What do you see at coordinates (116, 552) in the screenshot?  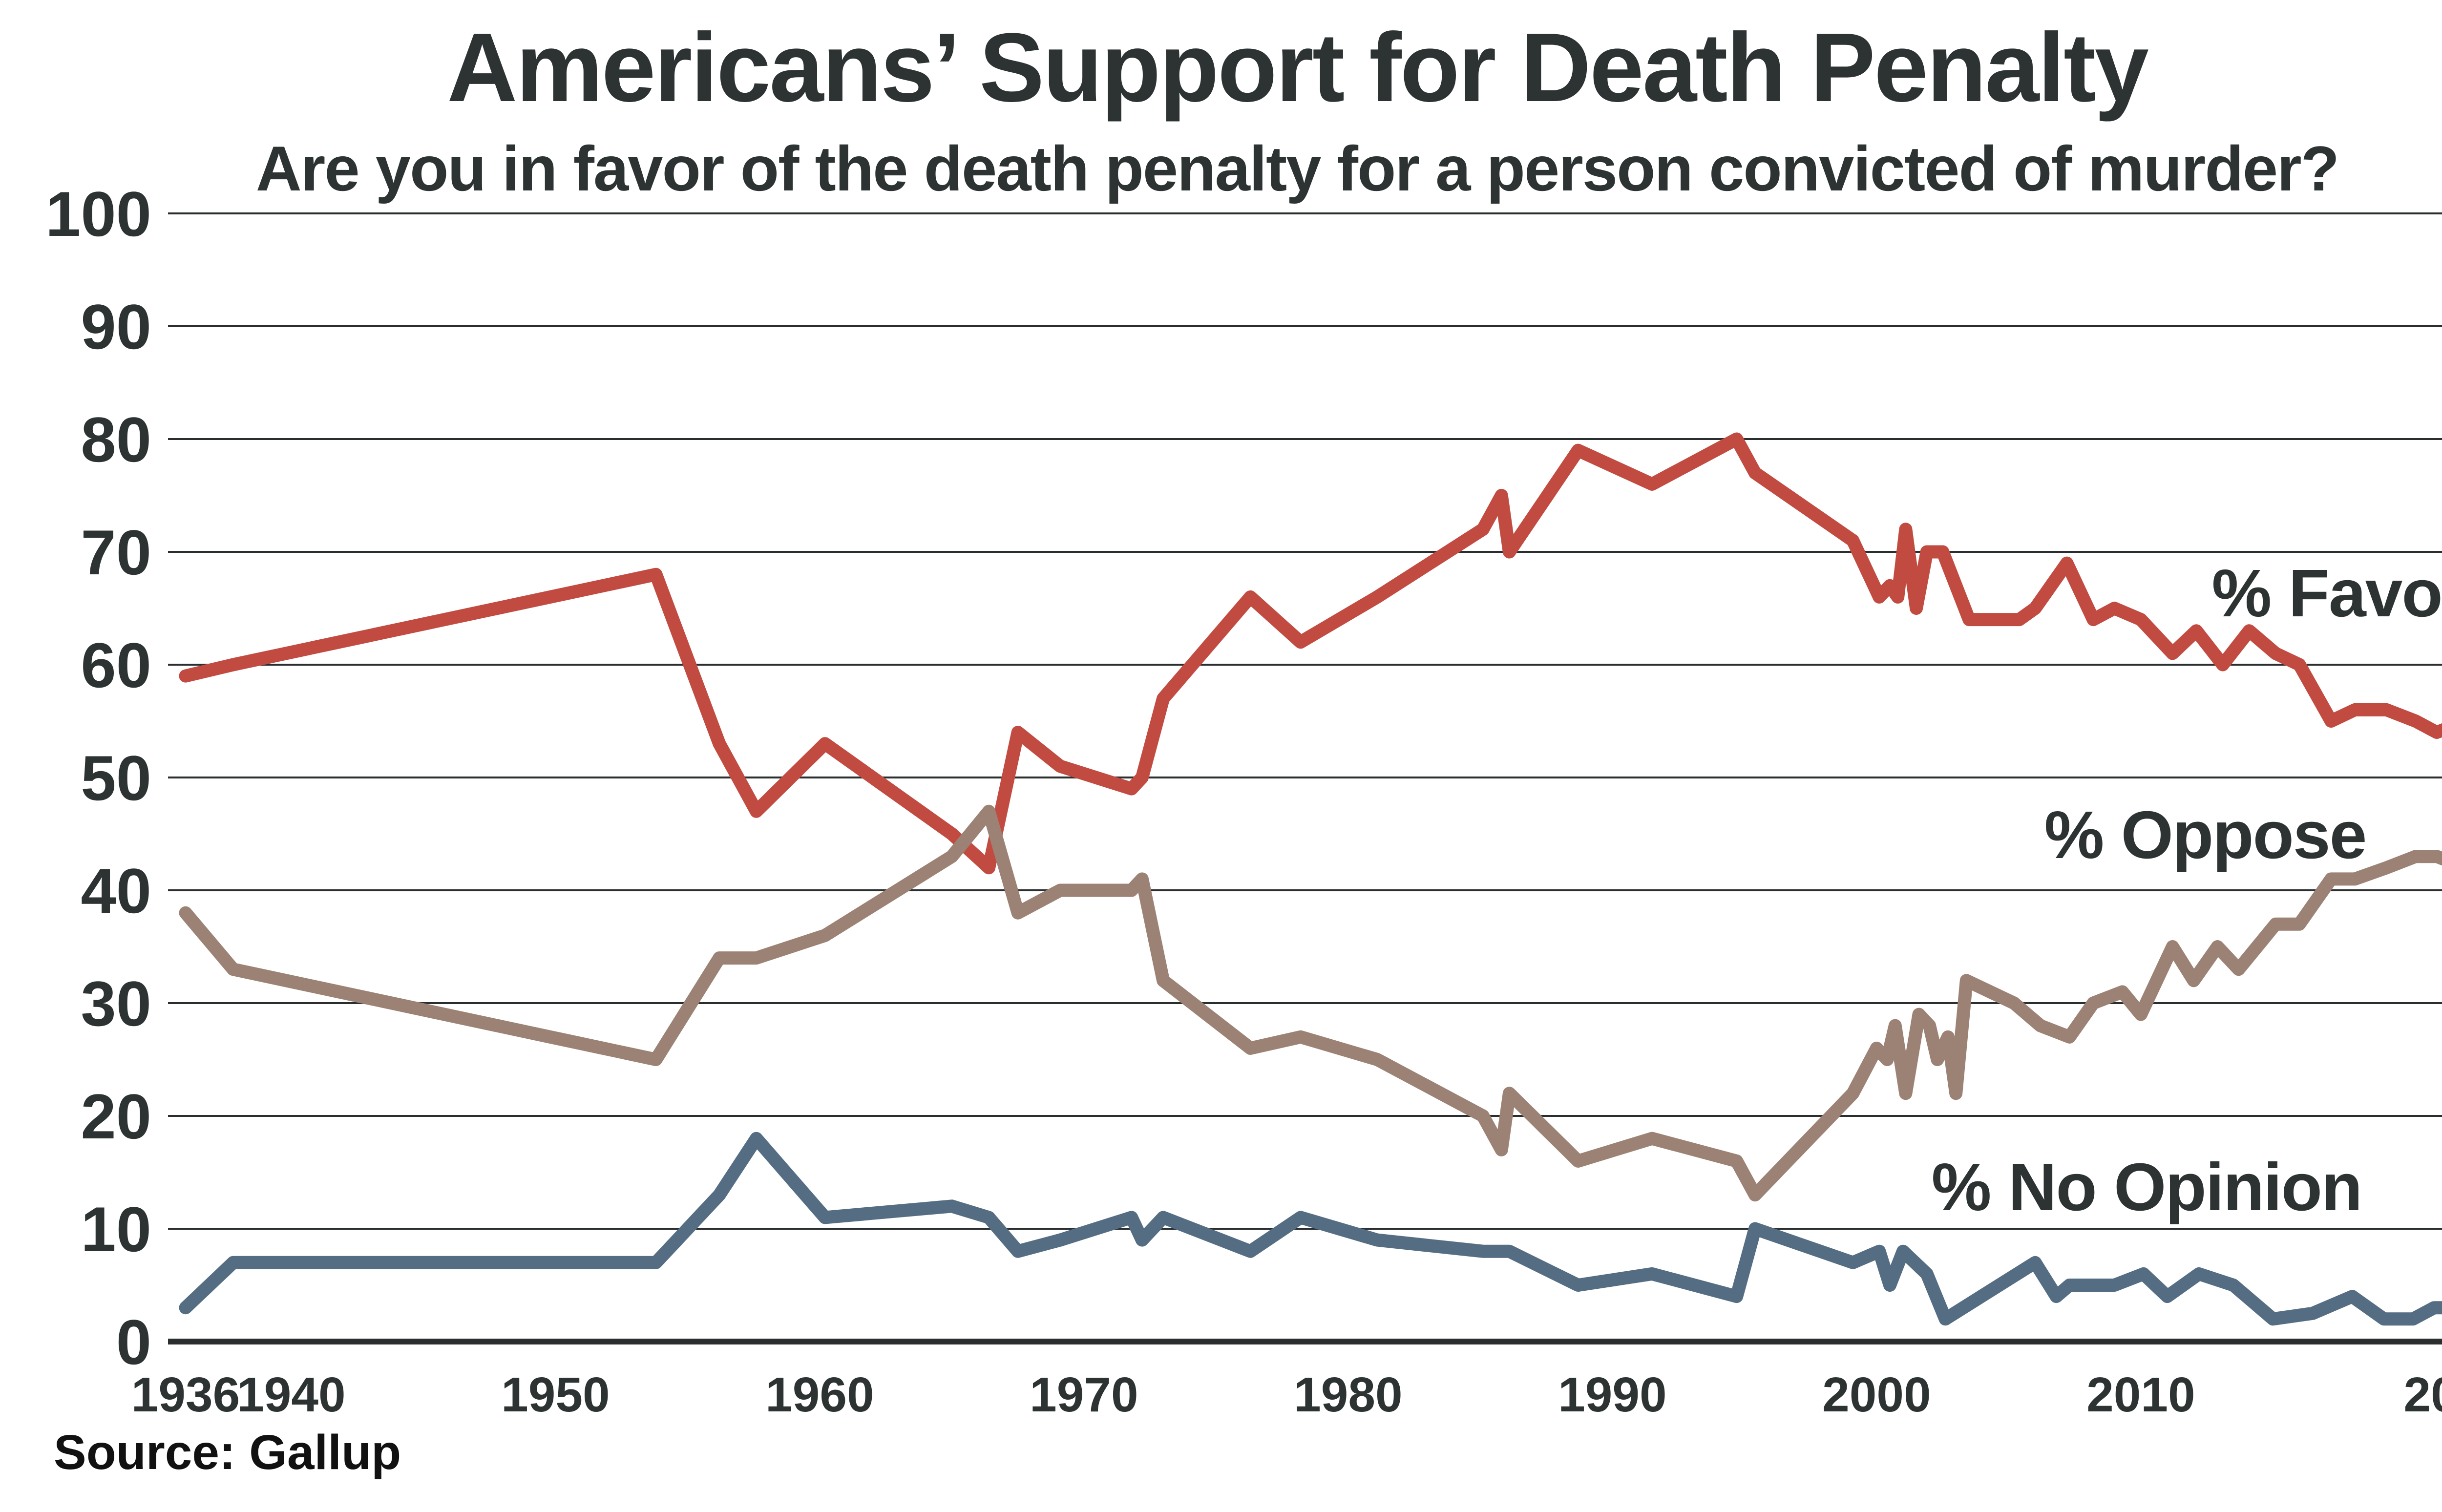 I see `y-tick-label: 70` at bounding box center [116, 552].